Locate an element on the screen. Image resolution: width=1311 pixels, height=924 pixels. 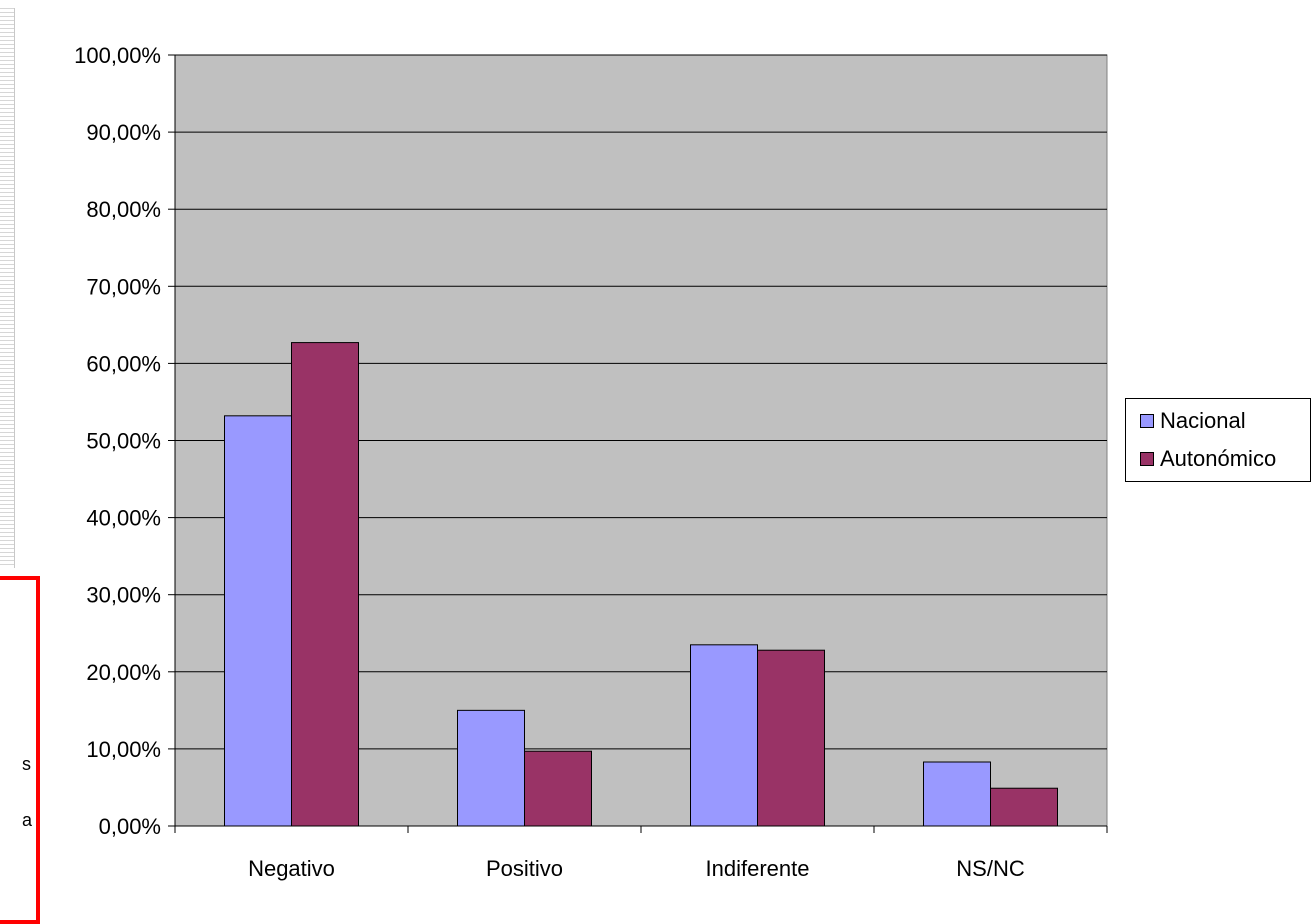
y-tick-label: 20,00% is located at coordinates (123, 672).